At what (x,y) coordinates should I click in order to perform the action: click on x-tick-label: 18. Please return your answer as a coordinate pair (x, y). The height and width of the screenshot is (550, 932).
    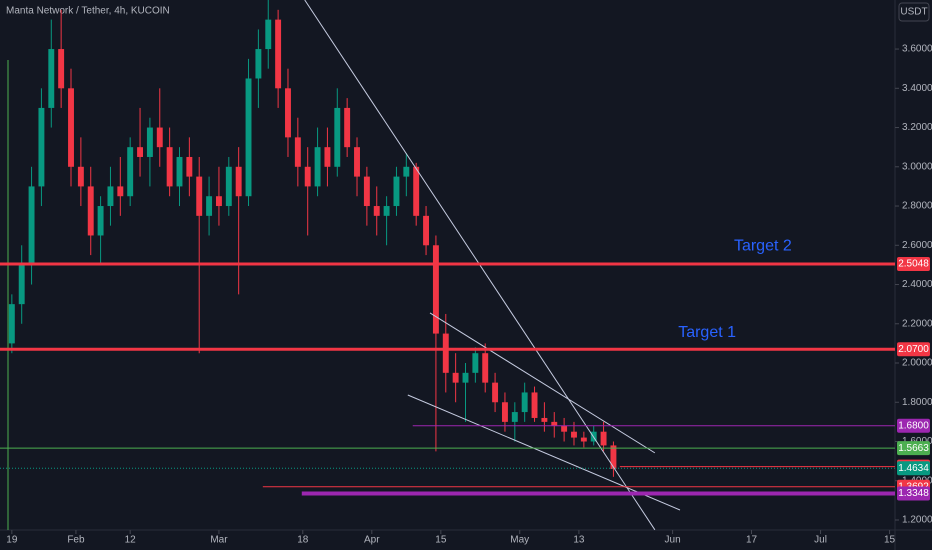
    Looking at the image, I should click on (303, 540).